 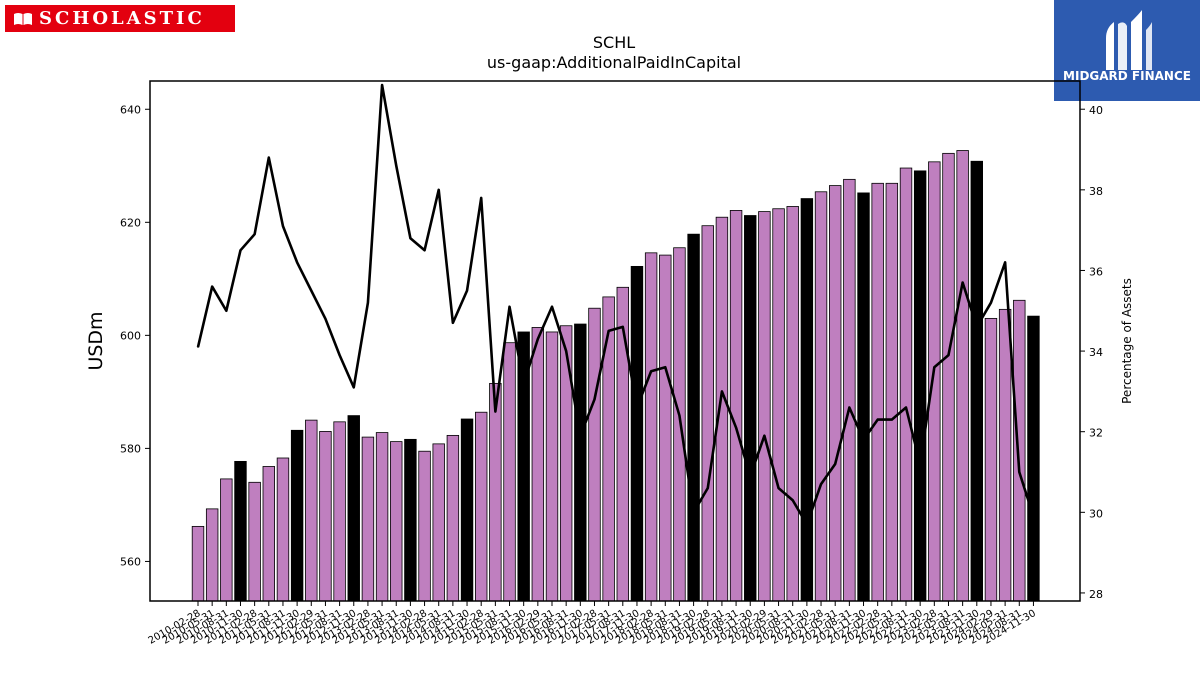 I want to click on chart-subtitle: us-gaap:AdditionalPaidInCapital, so click(x=614, y=62).